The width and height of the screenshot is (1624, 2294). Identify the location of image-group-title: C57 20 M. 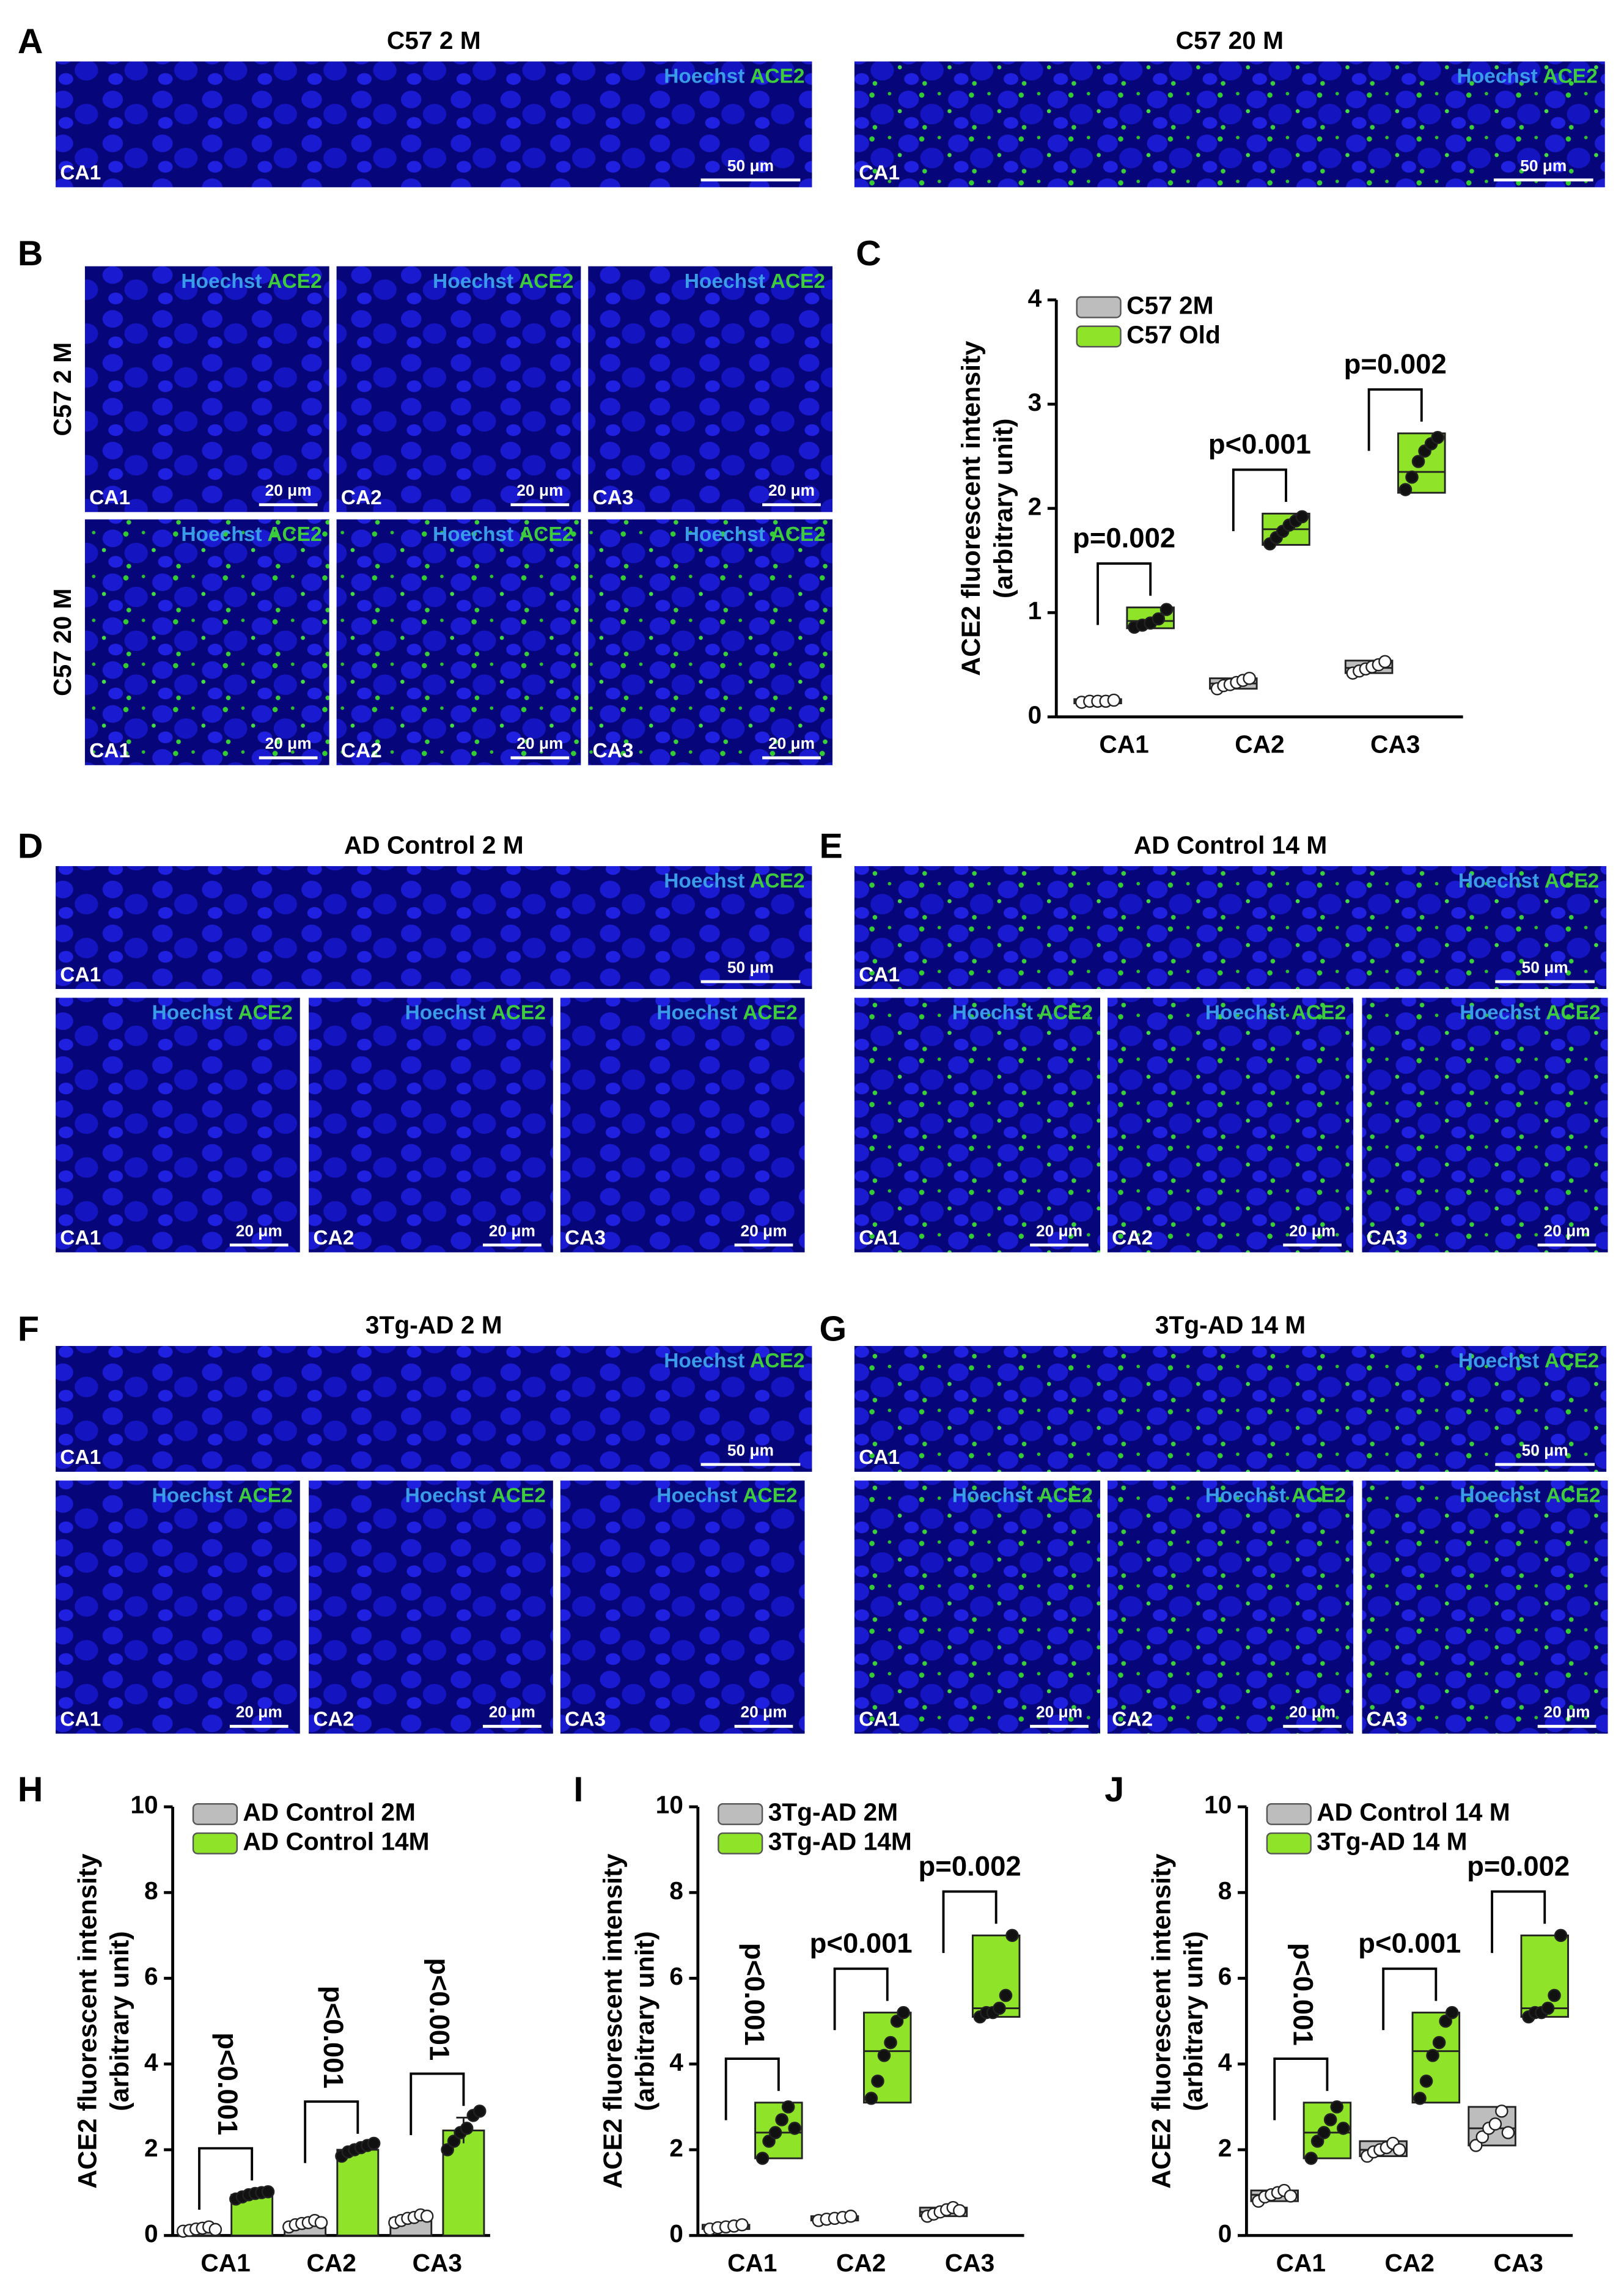
(1230, 40).